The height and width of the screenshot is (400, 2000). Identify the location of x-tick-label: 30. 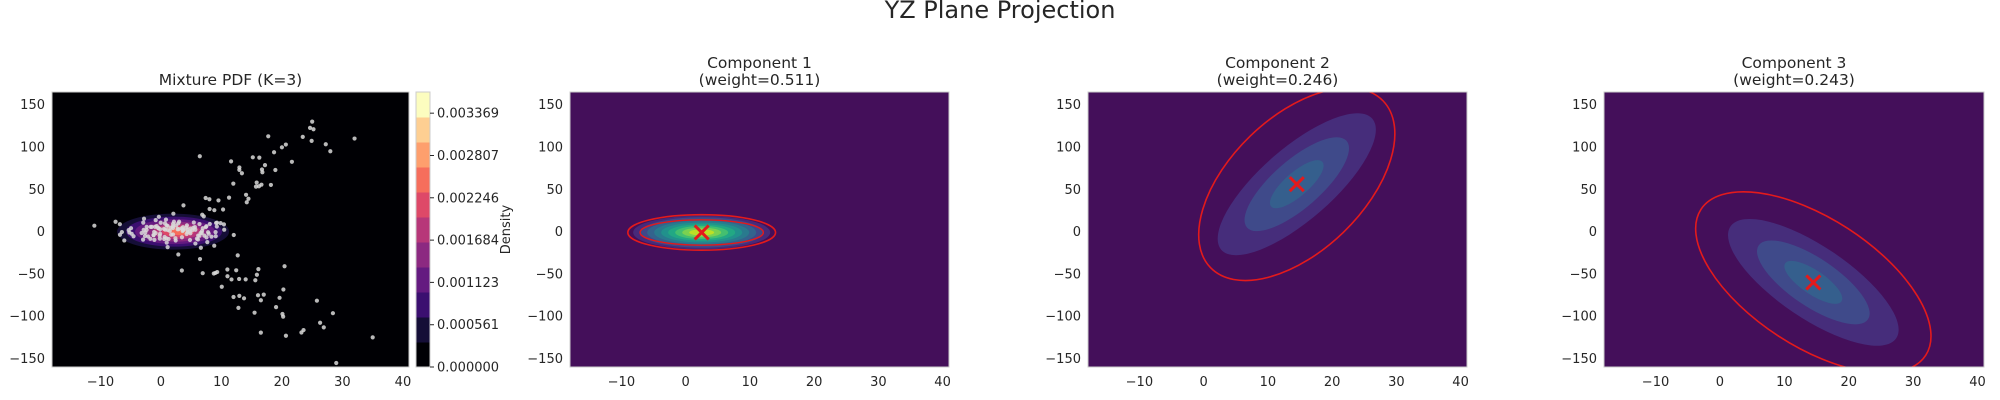
(1913, 382).